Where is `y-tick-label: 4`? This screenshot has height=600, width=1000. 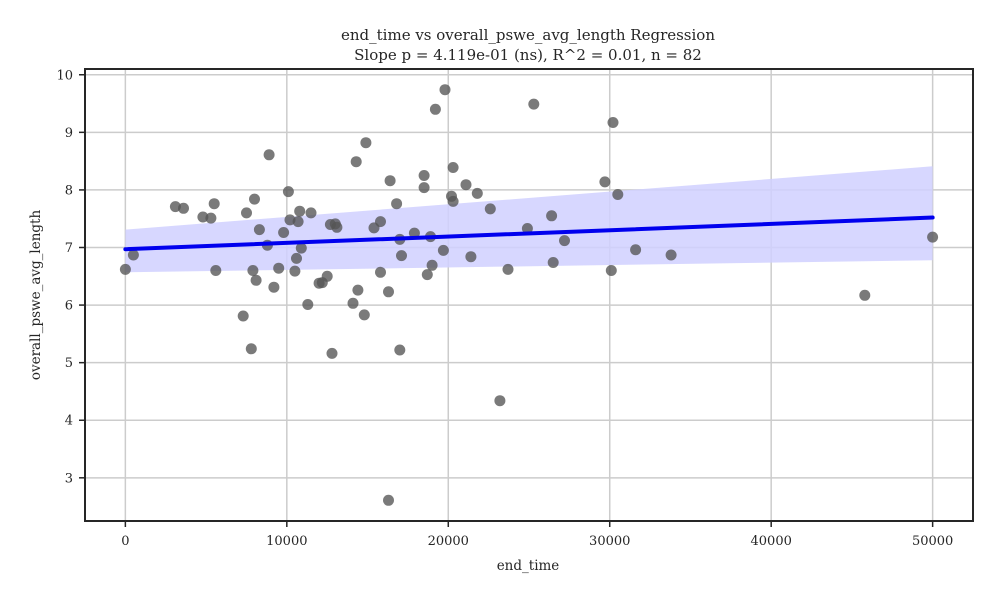
y-tick-label: 4 is located at coordinates (69, 421).